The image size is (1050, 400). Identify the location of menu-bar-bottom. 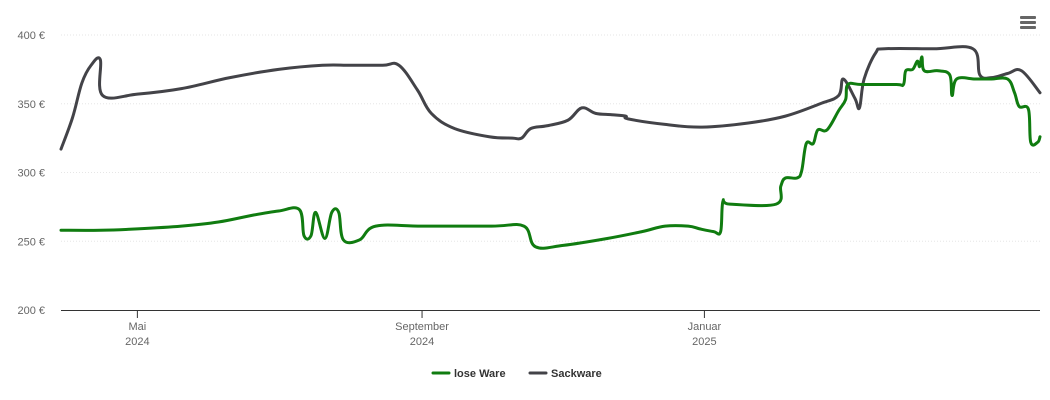
(1028, 27).